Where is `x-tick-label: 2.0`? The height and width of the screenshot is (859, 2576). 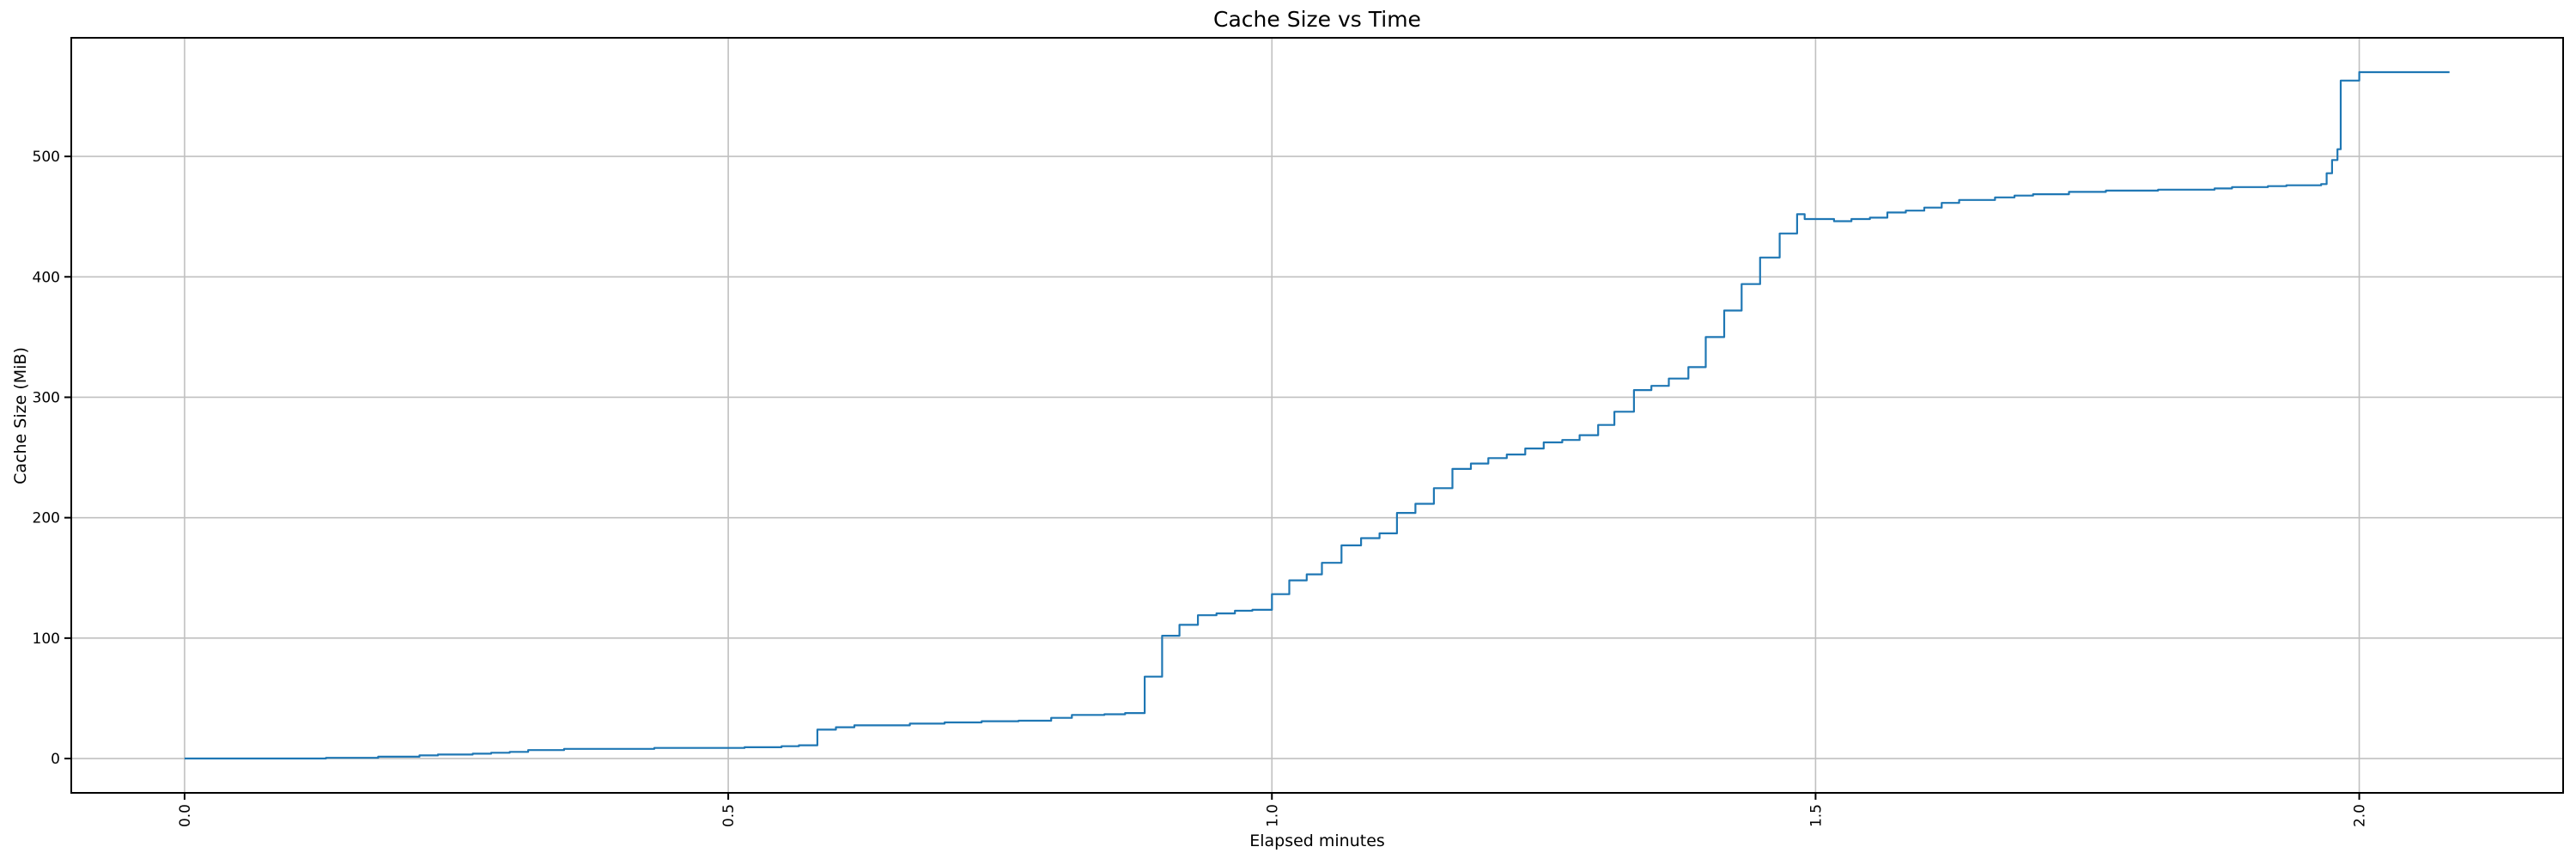
x-tick-label: 2.0 is located at coordinates (2361, 816).